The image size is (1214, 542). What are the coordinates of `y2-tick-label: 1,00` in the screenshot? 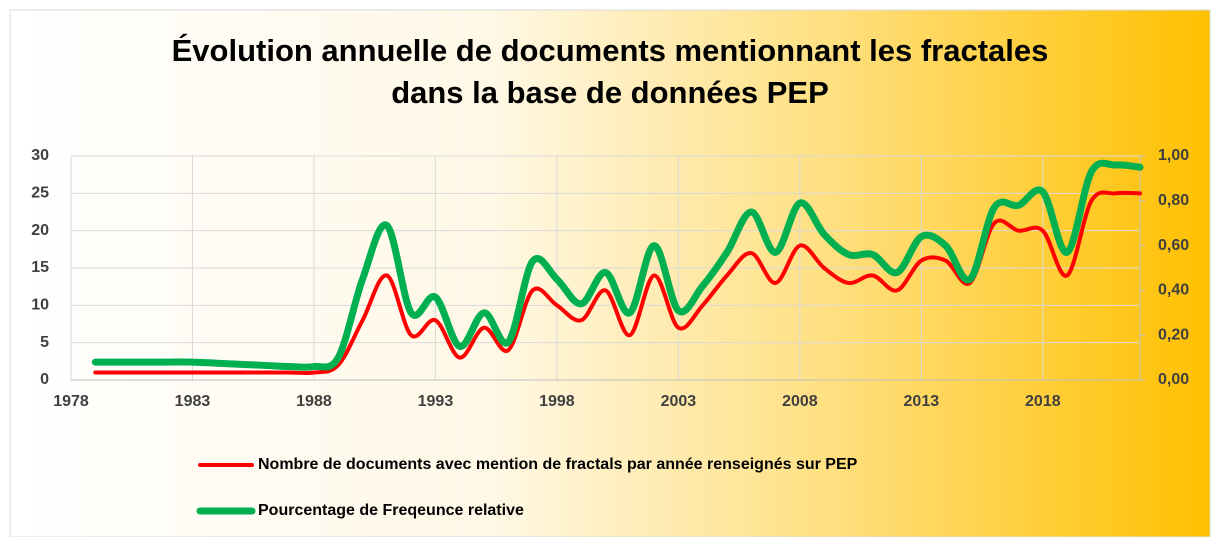 It's located at (1173, 155).